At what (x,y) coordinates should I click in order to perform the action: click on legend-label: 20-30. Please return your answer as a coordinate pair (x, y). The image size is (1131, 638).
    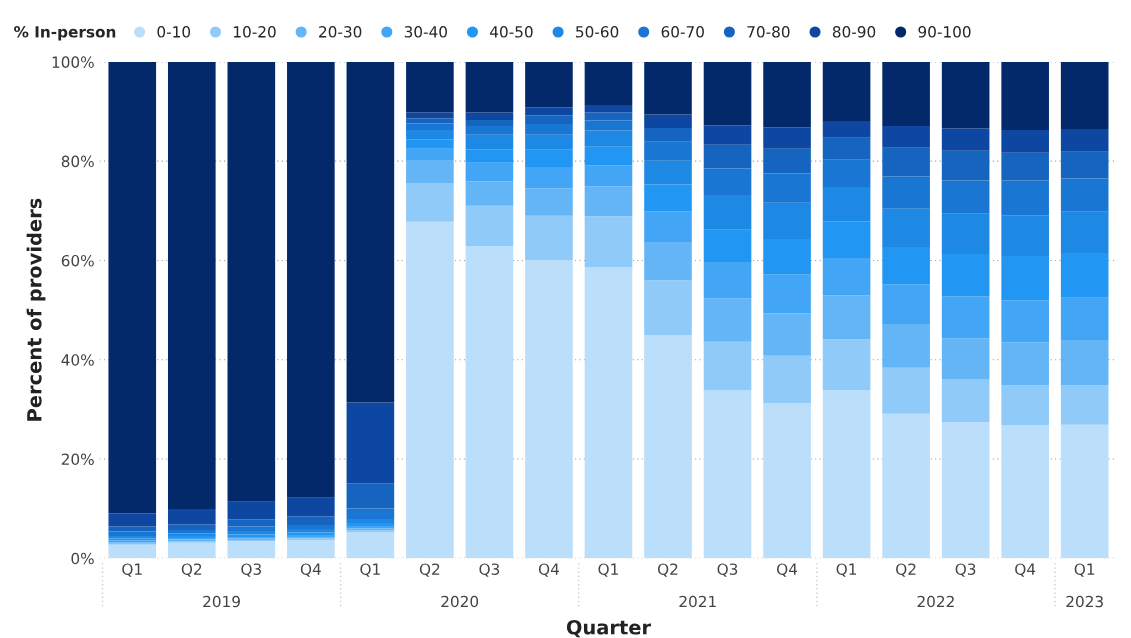
    Looking at the image, I should click on (340, 32).